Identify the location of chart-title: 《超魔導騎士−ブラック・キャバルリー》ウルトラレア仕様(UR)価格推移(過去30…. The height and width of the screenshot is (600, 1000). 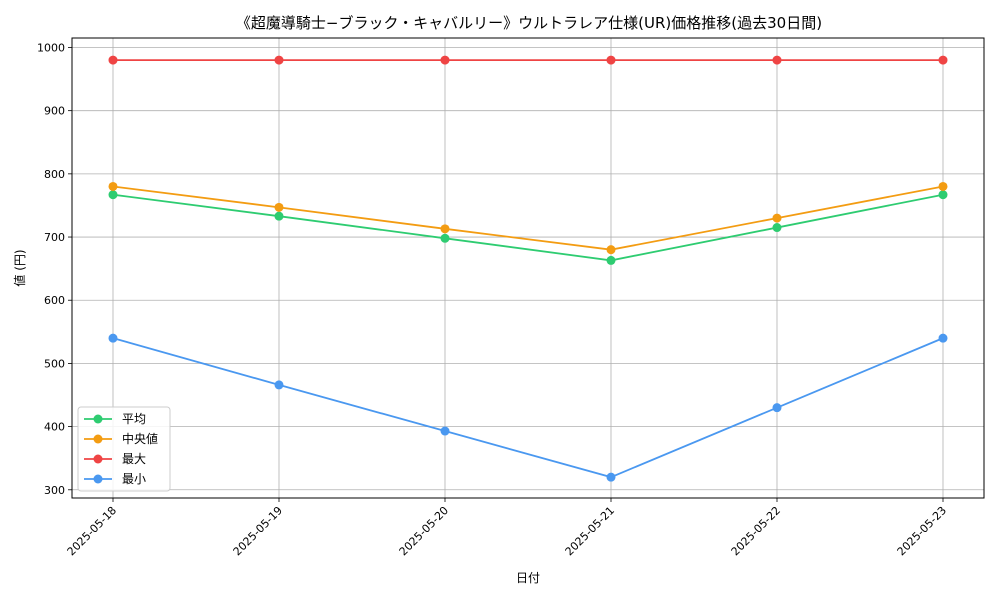
(529, 23).